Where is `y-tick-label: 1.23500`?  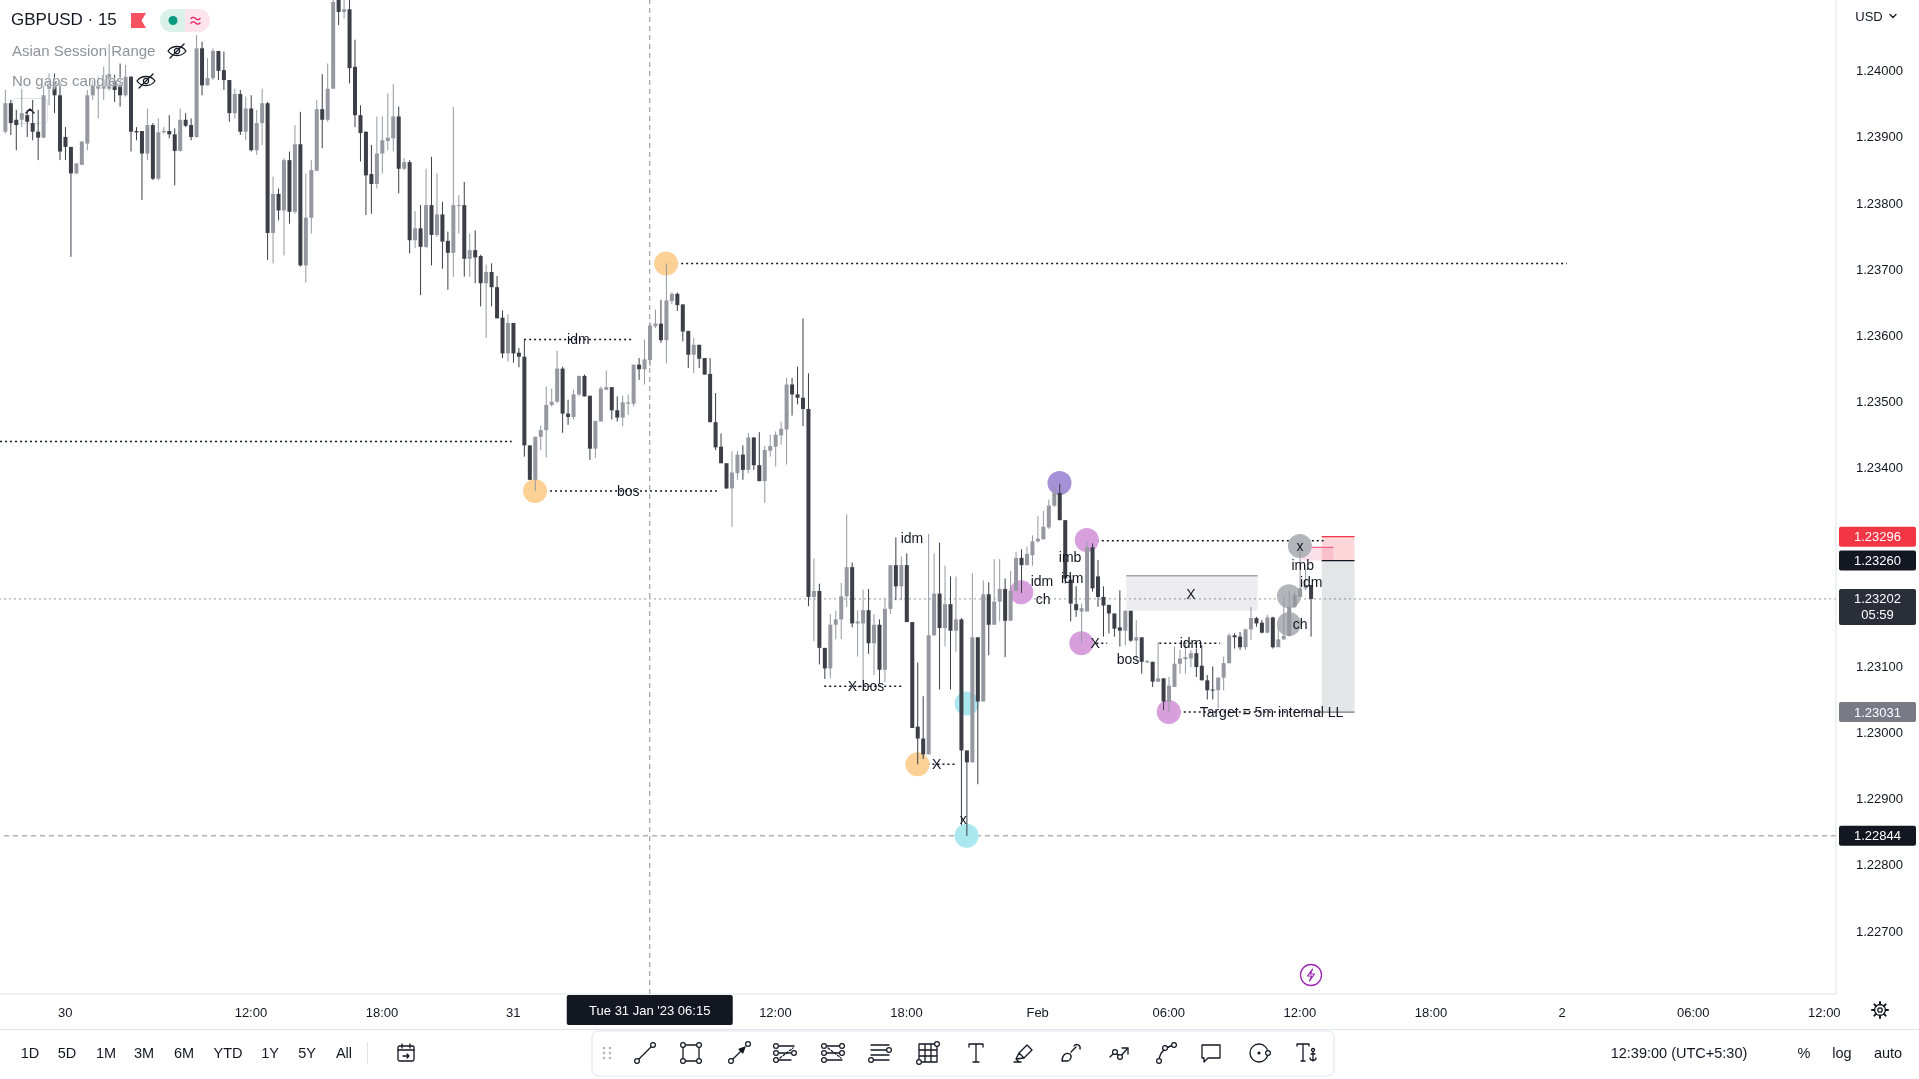
y-tick-label: 1.23500 is located at coordinates (1879, 402).